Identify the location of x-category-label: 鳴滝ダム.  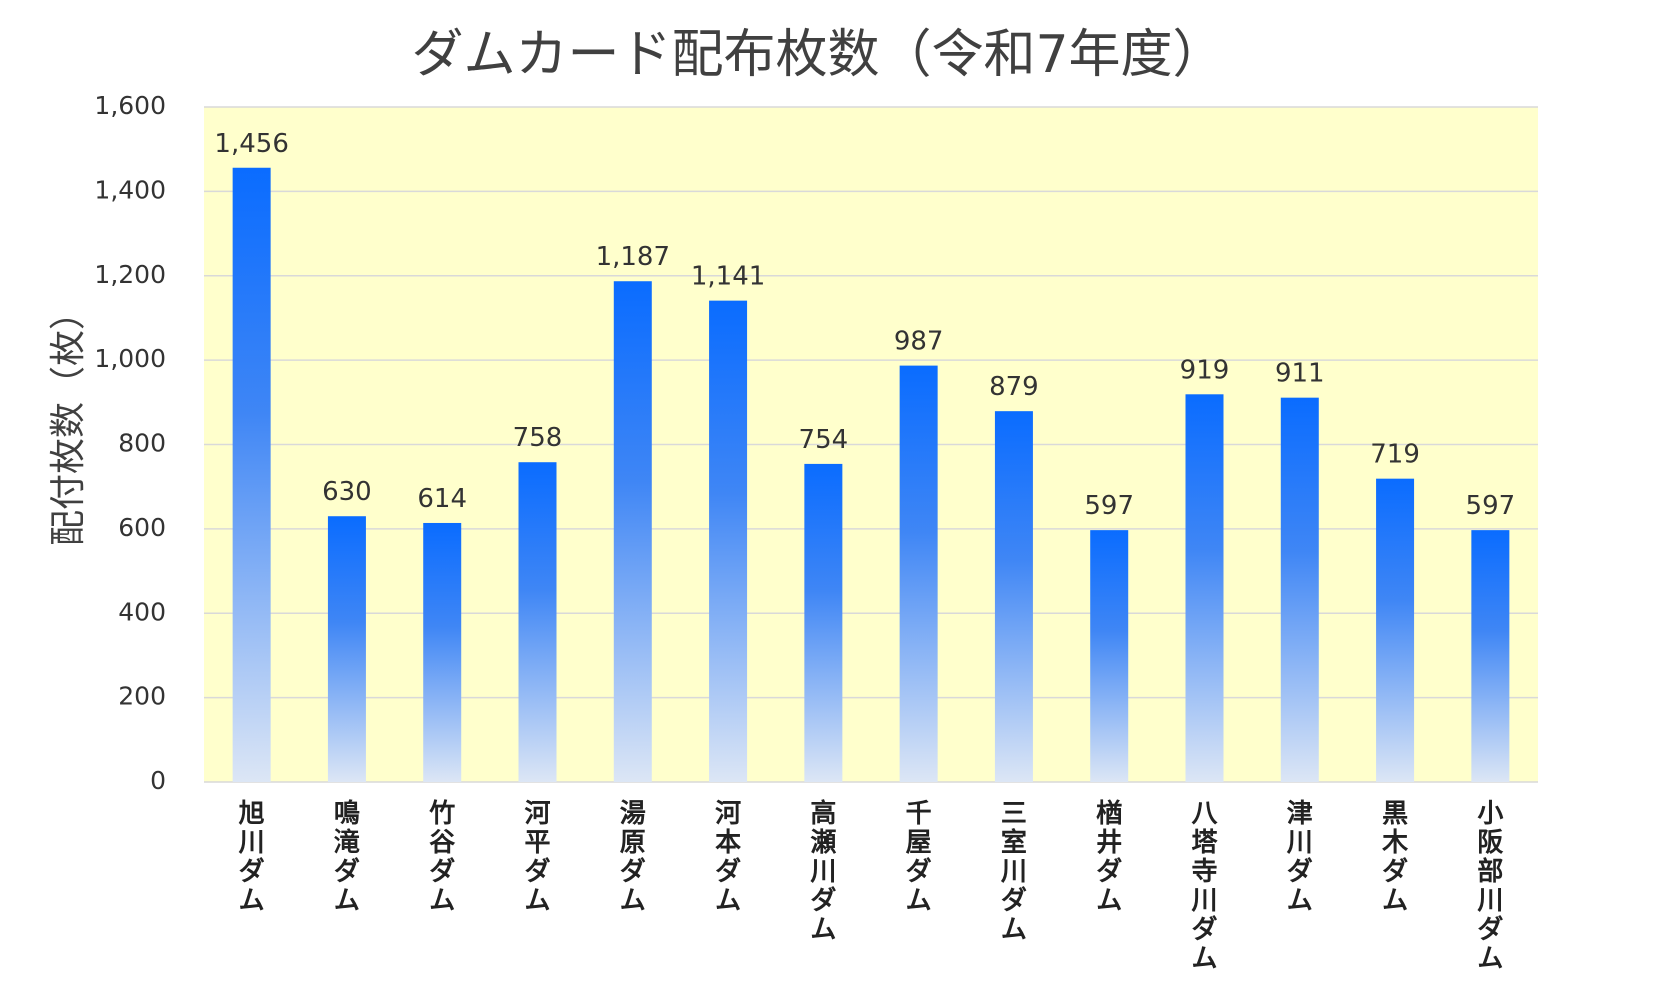
(347, 857).